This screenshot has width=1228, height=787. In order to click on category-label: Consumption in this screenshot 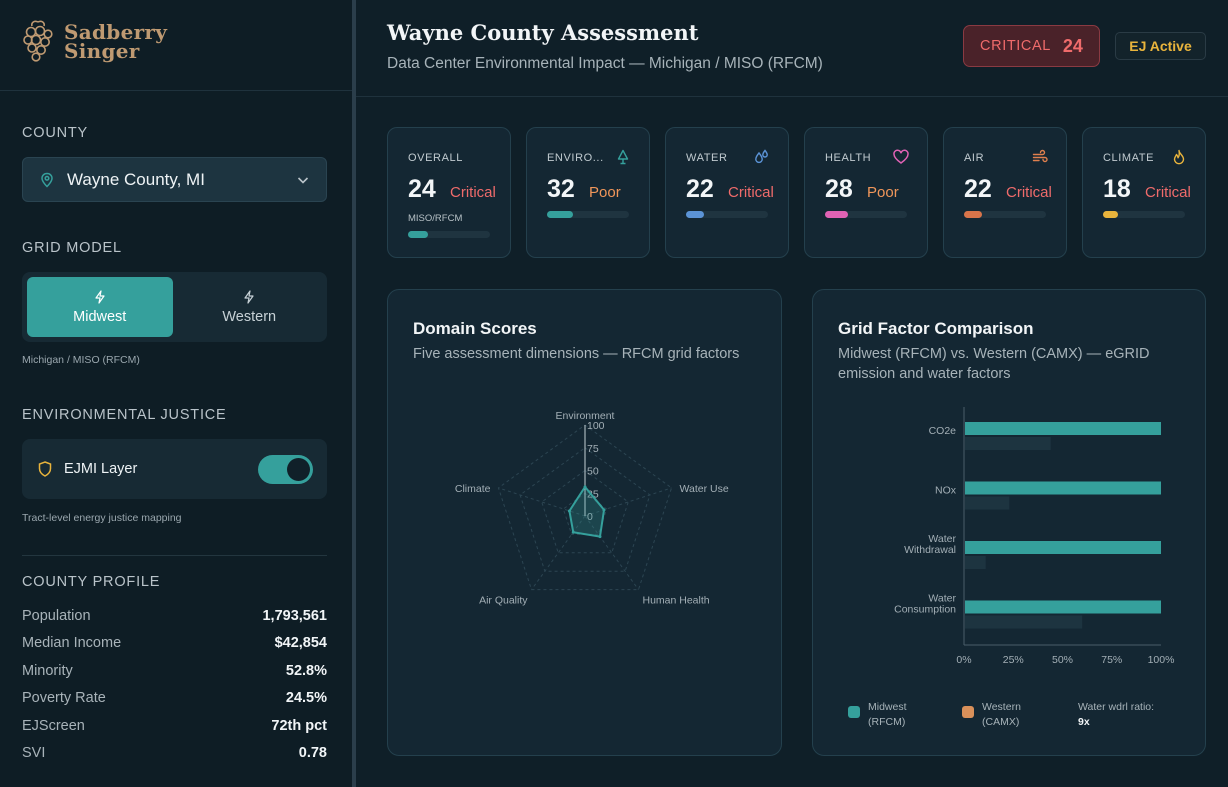, I will do `click(925, 610)`.